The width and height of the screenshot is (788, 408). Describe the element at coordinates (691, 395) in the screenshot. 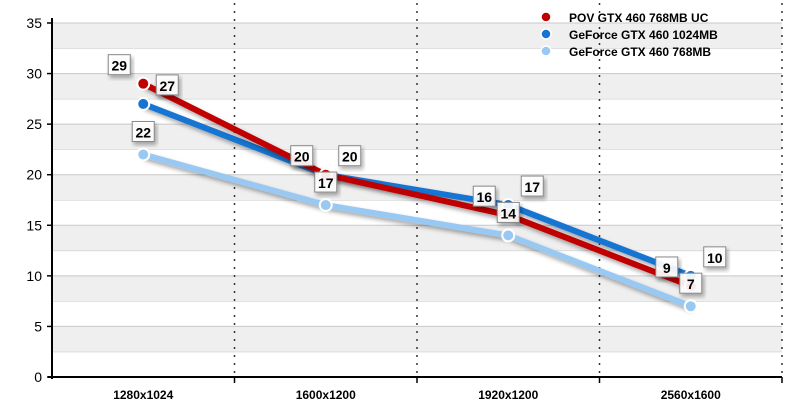

I see `x-tick-label: 2560x1600` at that location.